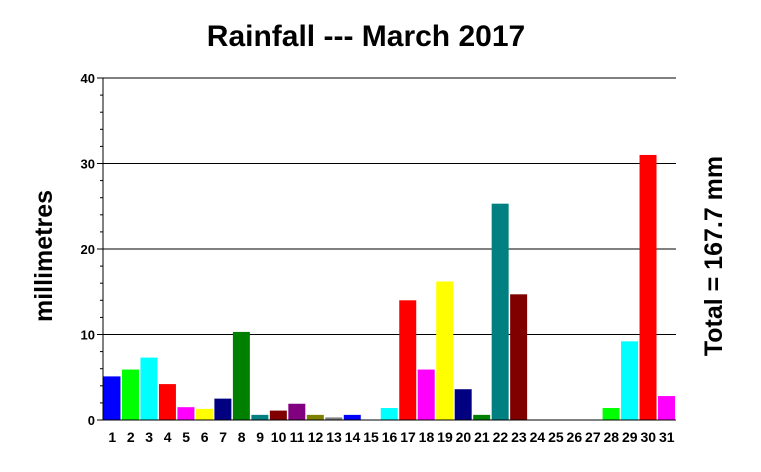 The image size is (761, 472). I want to click on x-tick-label: 5, so click(186, 437).